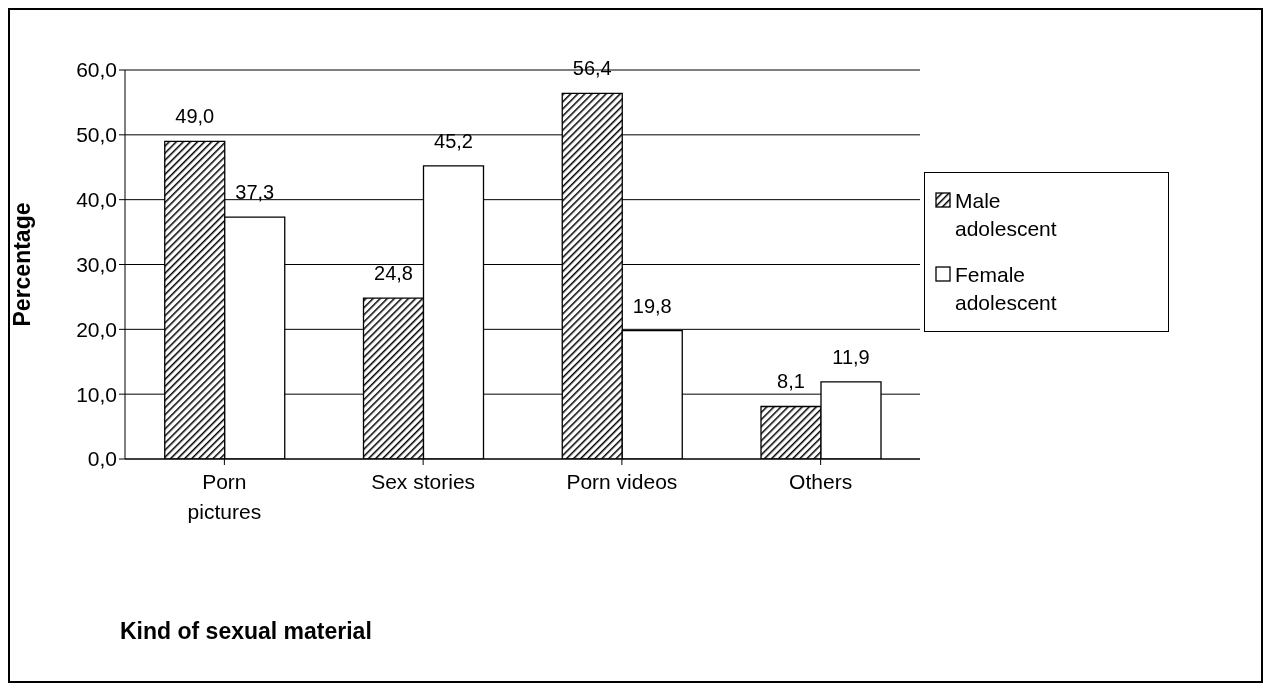 Image resolution: width=1271 pixels, height=691 pixels. What do you see at coordinates (255, 192) in the screenshot?
I see `data-label: 37,3` at bounding box center [255, 192].